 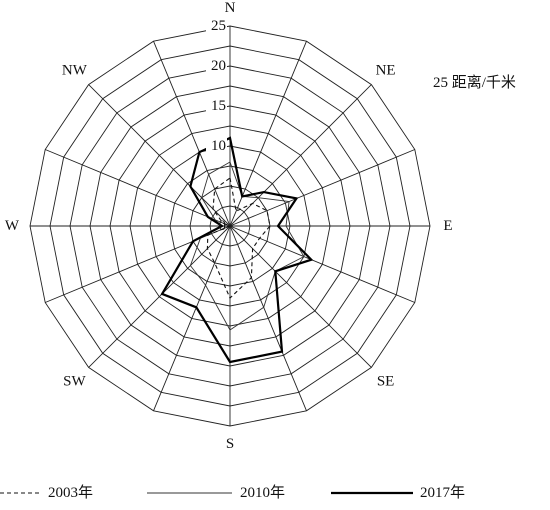 What do you see at coordinates (12, 226) in the screenshot?
I see `direction-label-w: W` at bounding box center [12, 226].